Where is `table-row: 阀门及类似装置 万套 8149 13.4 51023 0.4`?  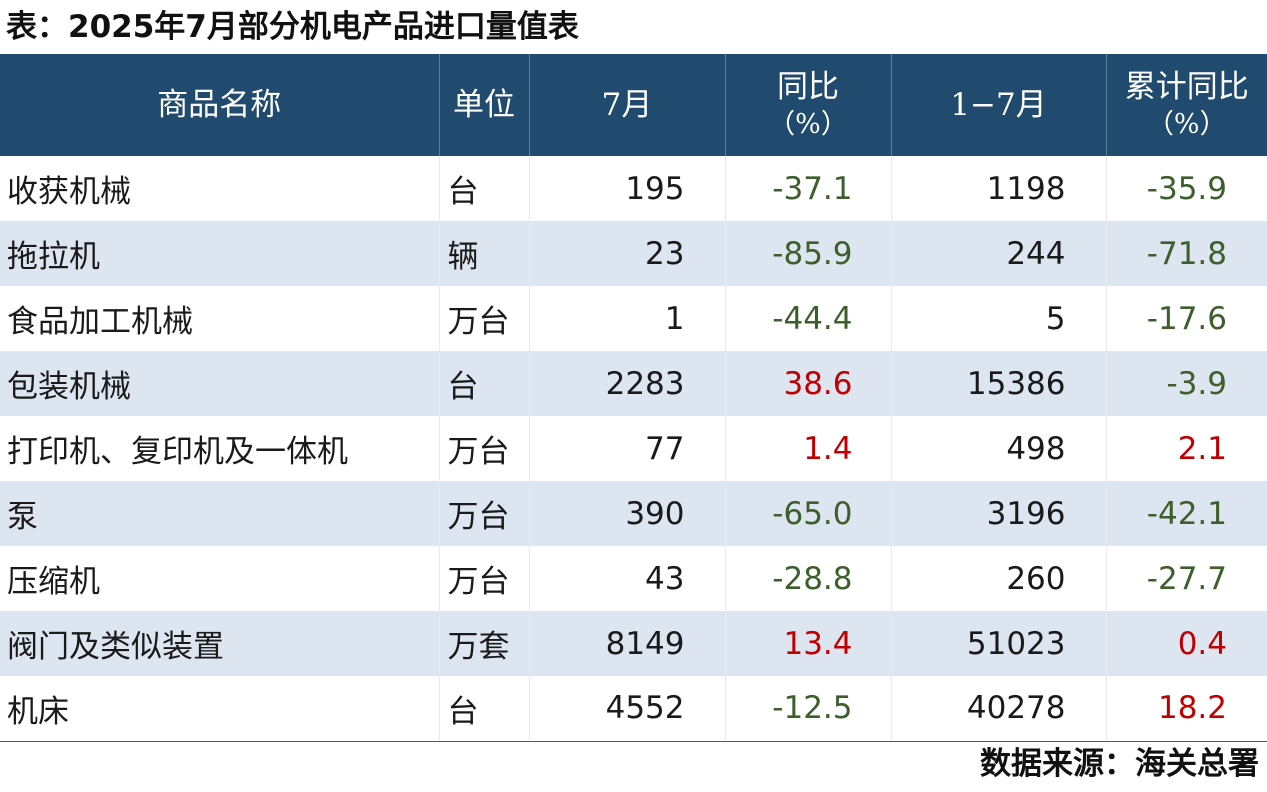
table-row: 阀门及类似装置 万套 8149 13.4 51023 0.4 is located at coordinates (633, 643).